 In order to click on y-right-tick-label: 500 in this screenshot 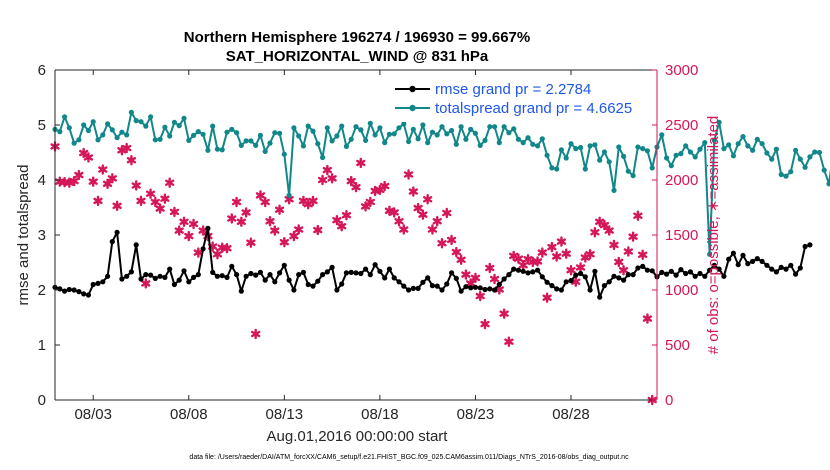, I will do `click(677, 345)`.